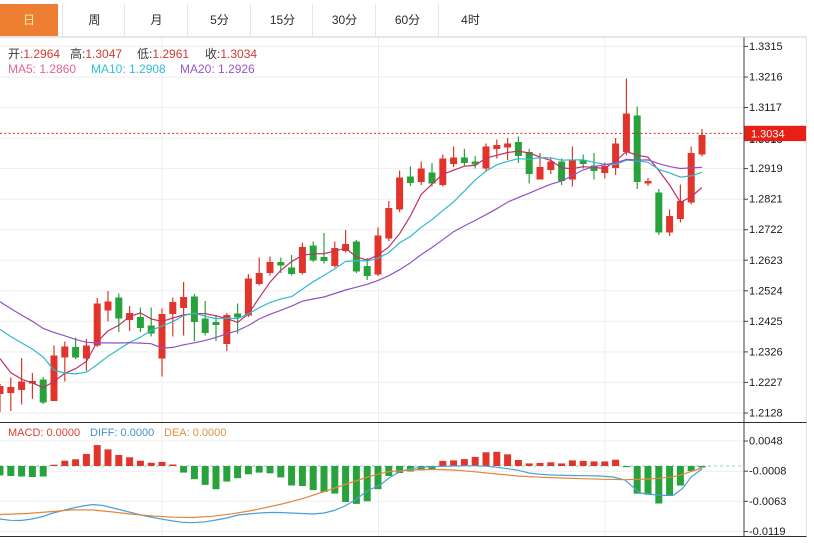  What do you see at coordinates (767, 532) in the screenshot?
I see `svg-text: -0.0119` at bounding box center [767, 532].